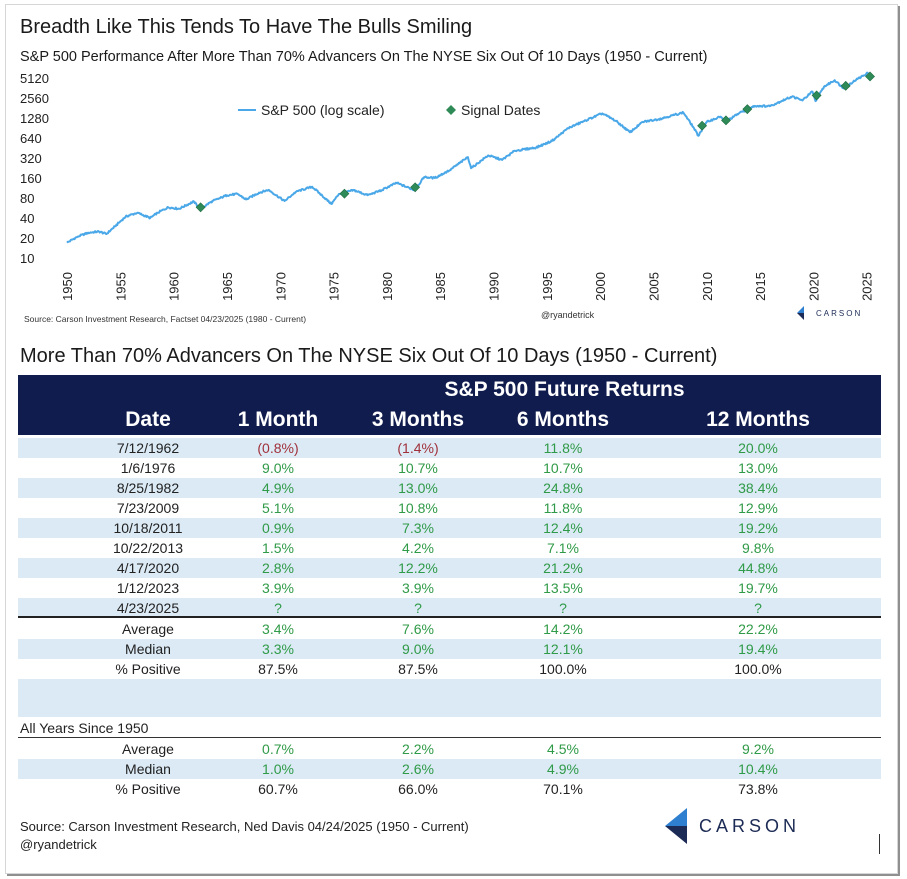 This screenshot has width=907, height=879. What do you see at coordinates (280, 286) in the screenshot?
I see `x-tick-label: 1970` at bounding box center [280, 286].